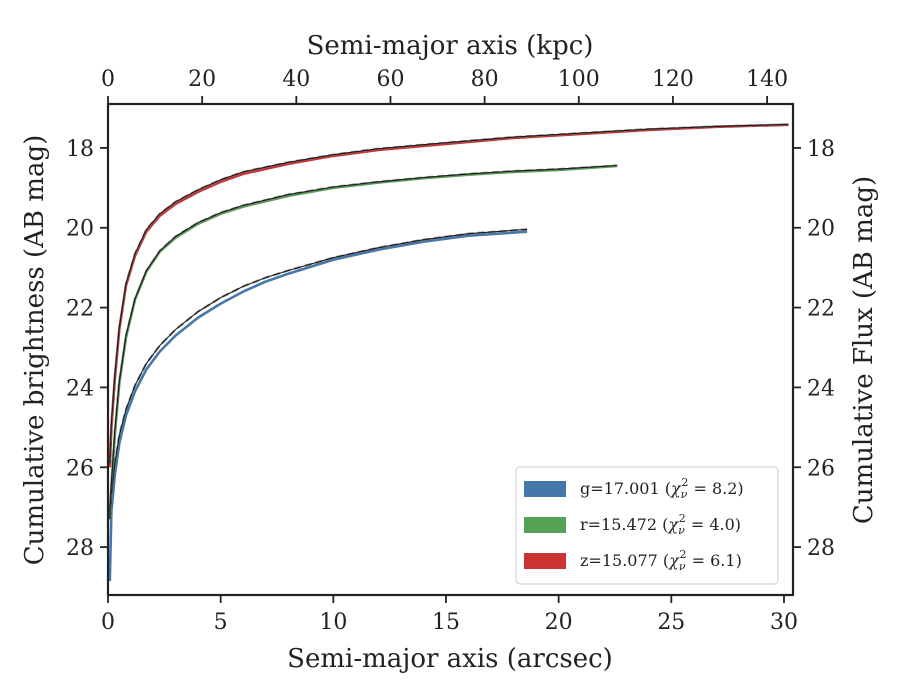 This screenshot has height=700, width=900. I want to click on y-right-tick-label: 20, so click(821, 229).